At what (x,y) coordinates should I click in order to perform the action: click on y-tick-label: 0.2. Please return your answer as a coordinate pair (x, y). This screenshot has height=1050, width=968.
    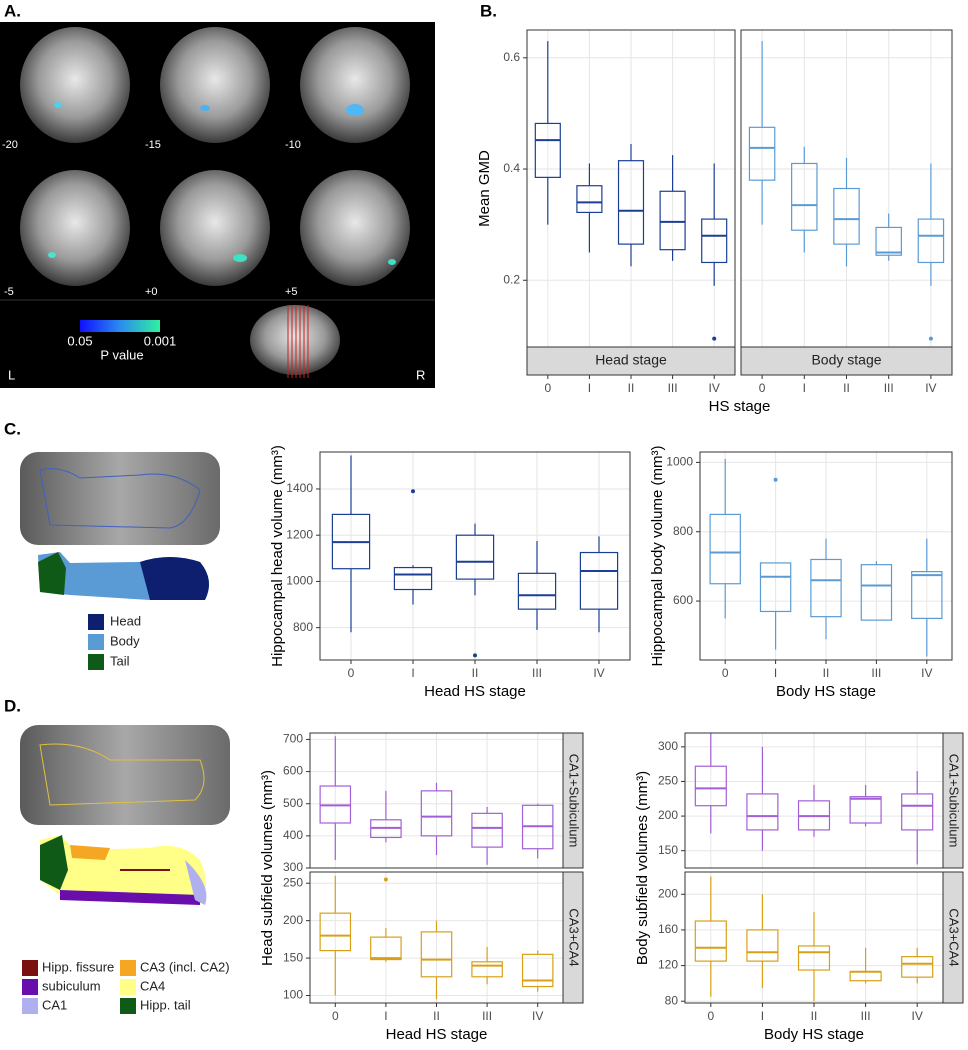
    Looking at the image, I should click on (511, 279).